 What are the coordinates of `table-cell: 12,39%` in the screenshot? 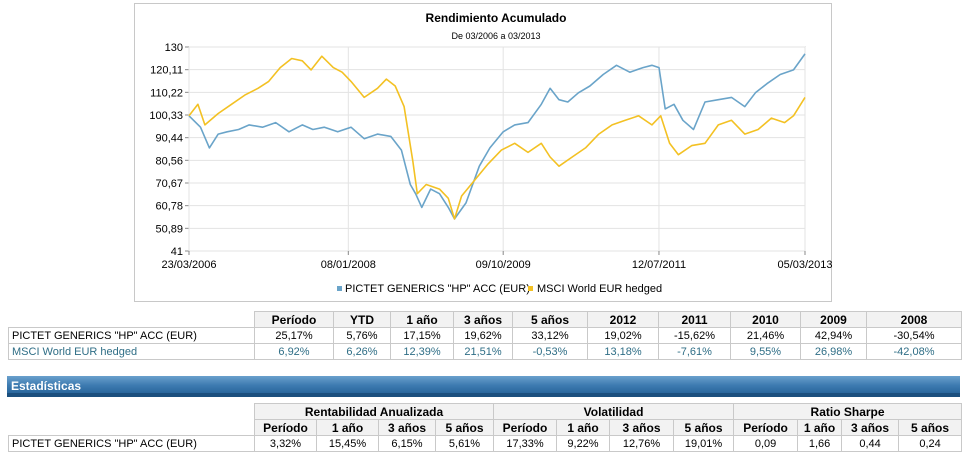 It's located at (422, 351).